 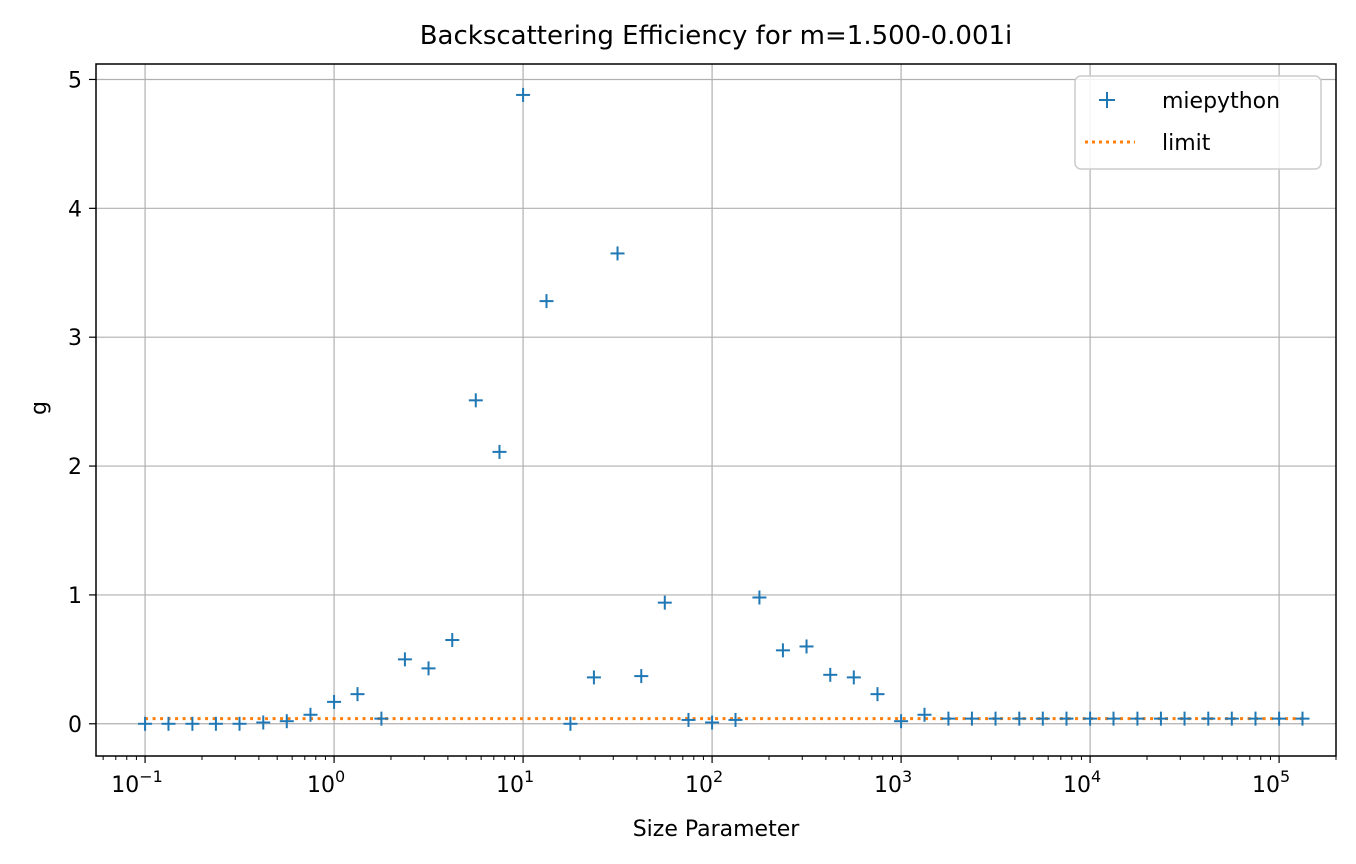 I want to click on x-axis: 10⁻¹ 10⁰ 10¹ 10² 10³ 10⁴ 10⁵, so click(x=719, y=777).